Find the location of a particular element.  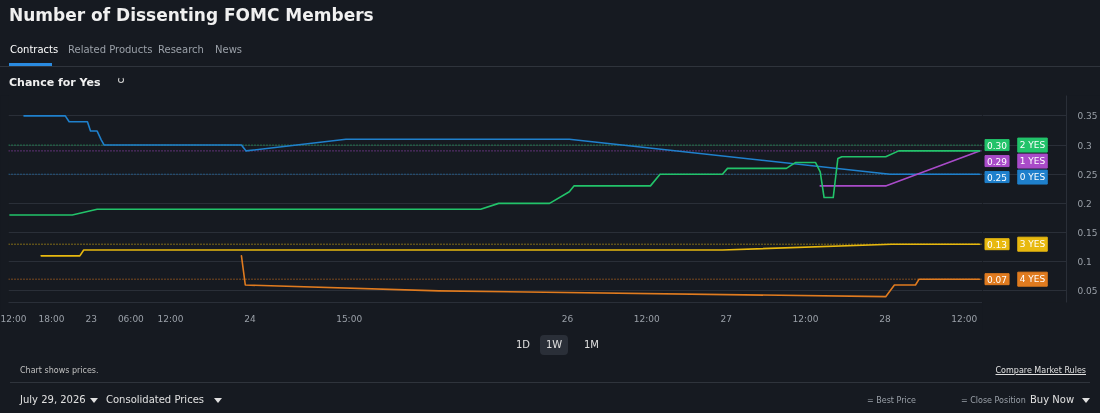

chart-subtitle: Chance for Yes is located at coordinates (55, 83).